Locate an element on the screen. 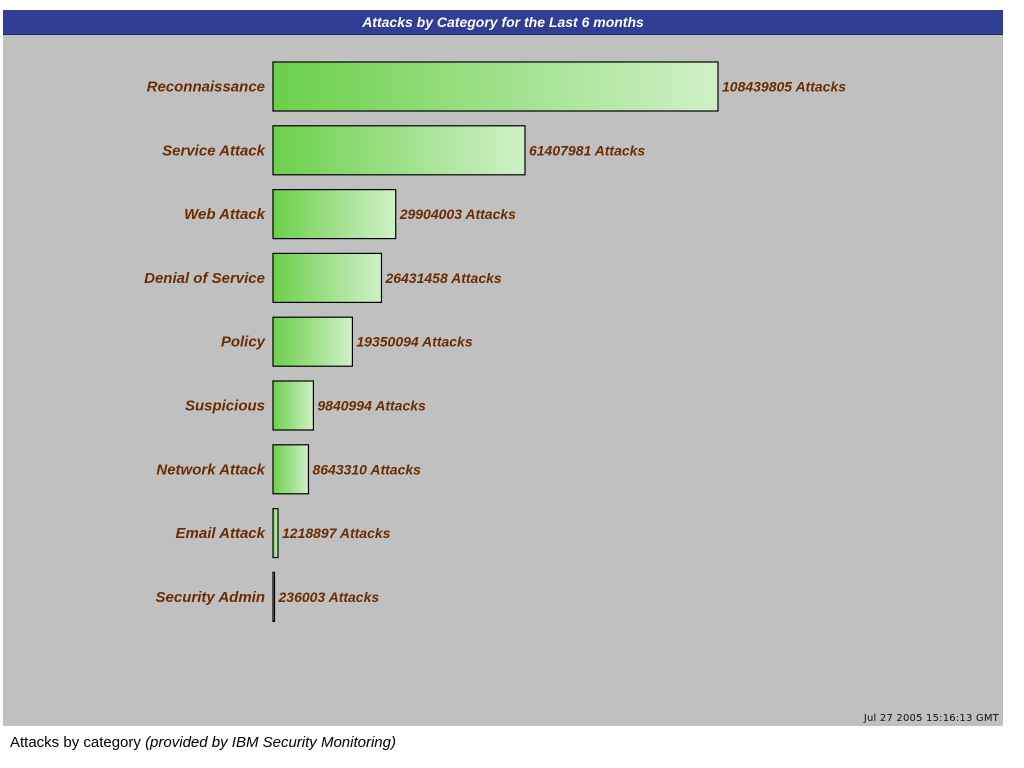 The height and width of the screenshot is (768, 1024). value-label: 19350094 Attacks is located at coordinates (414, 342).